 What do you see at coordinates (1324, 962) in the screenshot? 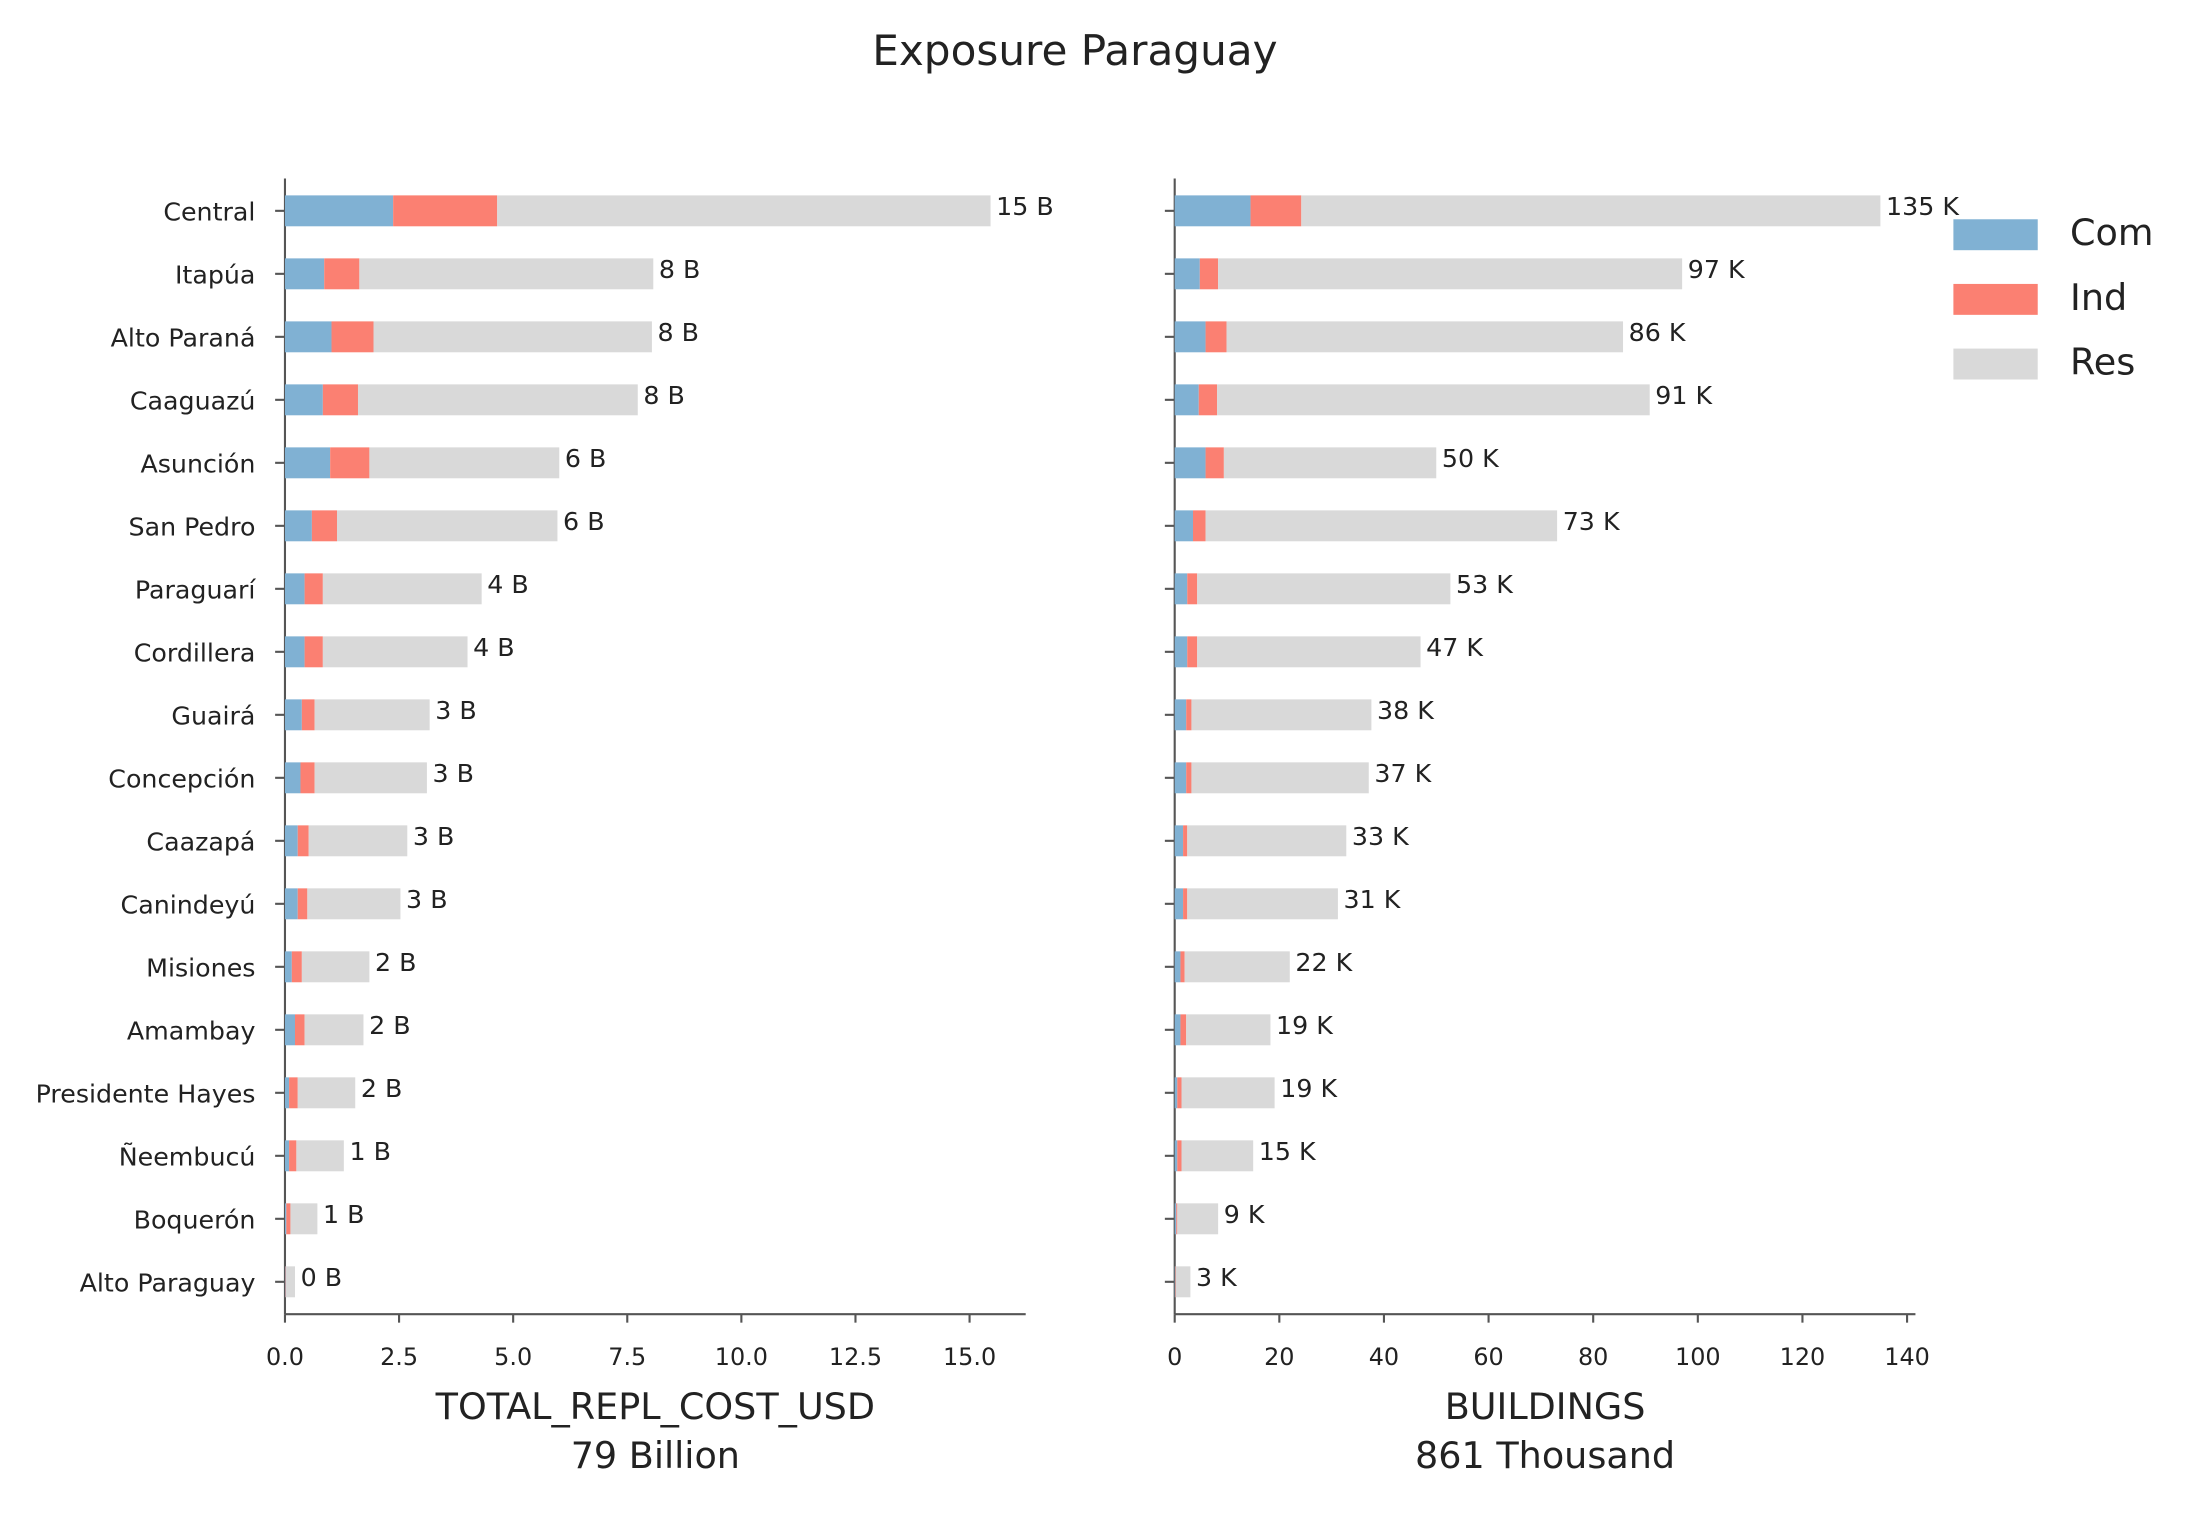
I see `value-label: 22 K` at bounding box center [1324, 962].